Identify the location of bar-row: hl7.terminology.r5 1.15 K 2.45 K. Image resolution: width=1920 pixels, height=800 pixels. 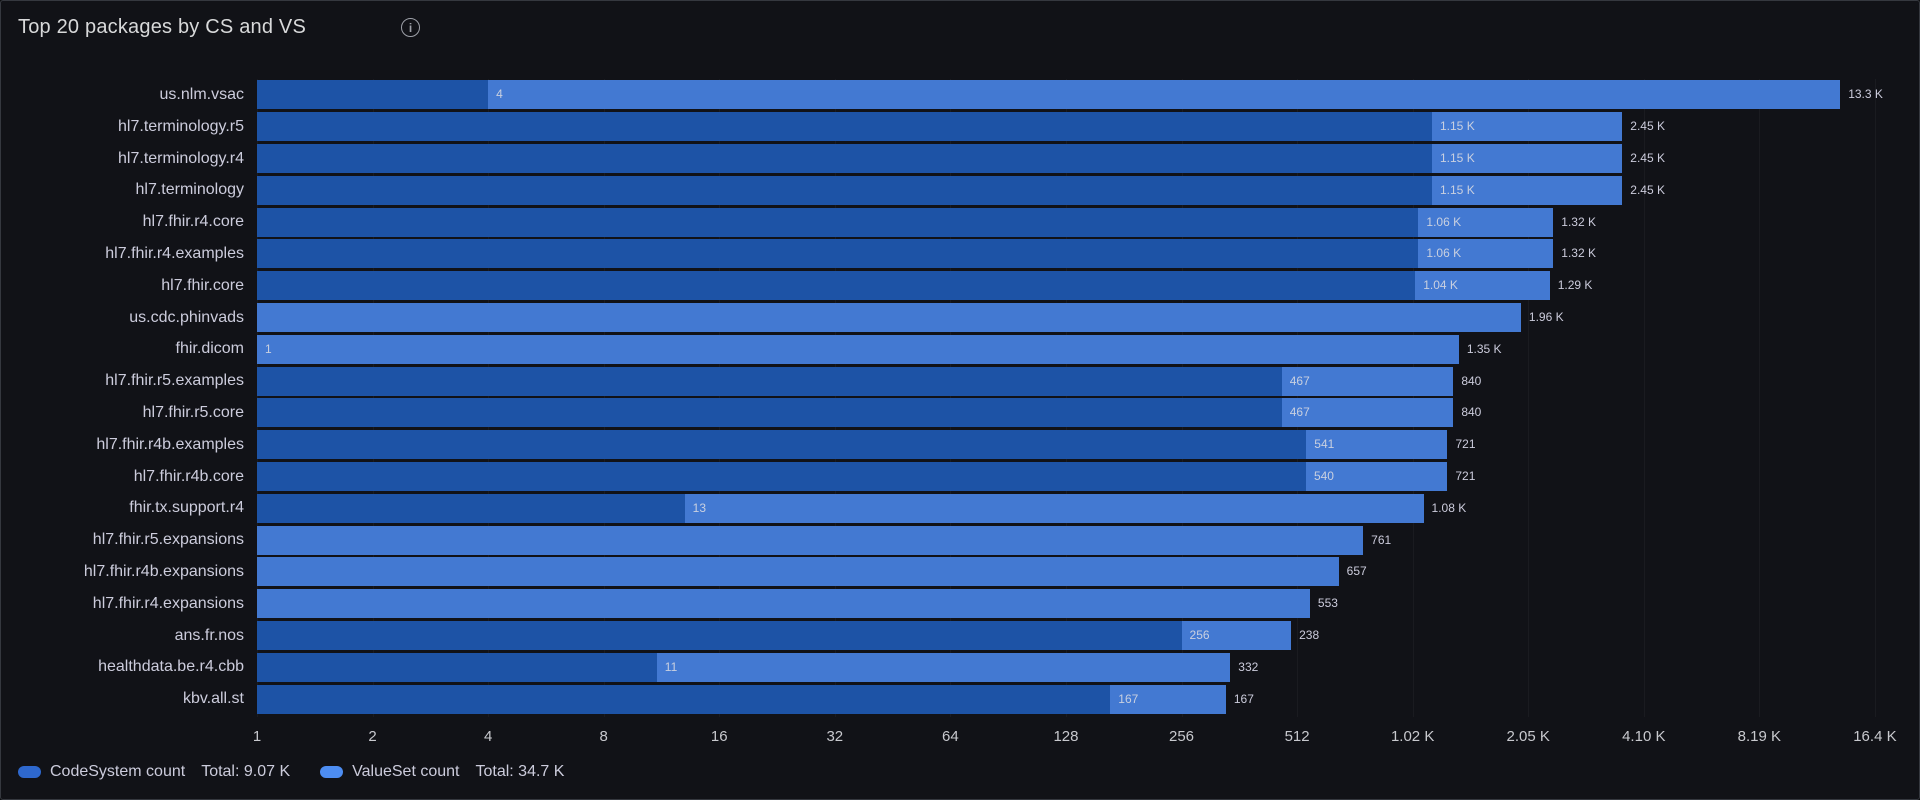
(952, 127).